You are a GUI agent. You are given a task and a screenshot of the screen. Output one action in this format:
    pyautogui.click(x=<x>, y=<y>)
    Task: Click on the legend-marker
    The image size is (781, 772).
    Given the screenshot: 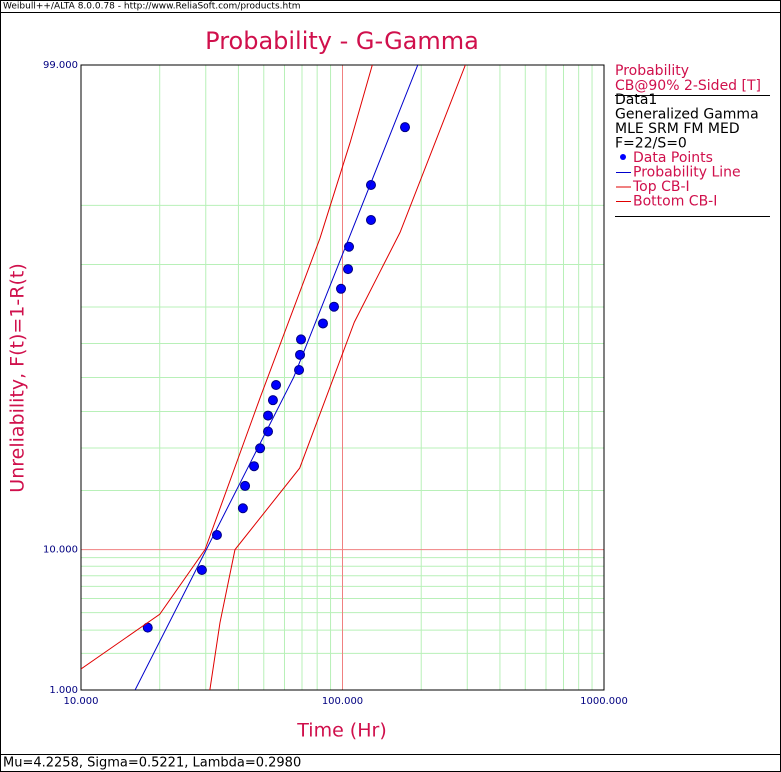 What is the action you would take?
    pyautogui.click(x=623, y=157)
    